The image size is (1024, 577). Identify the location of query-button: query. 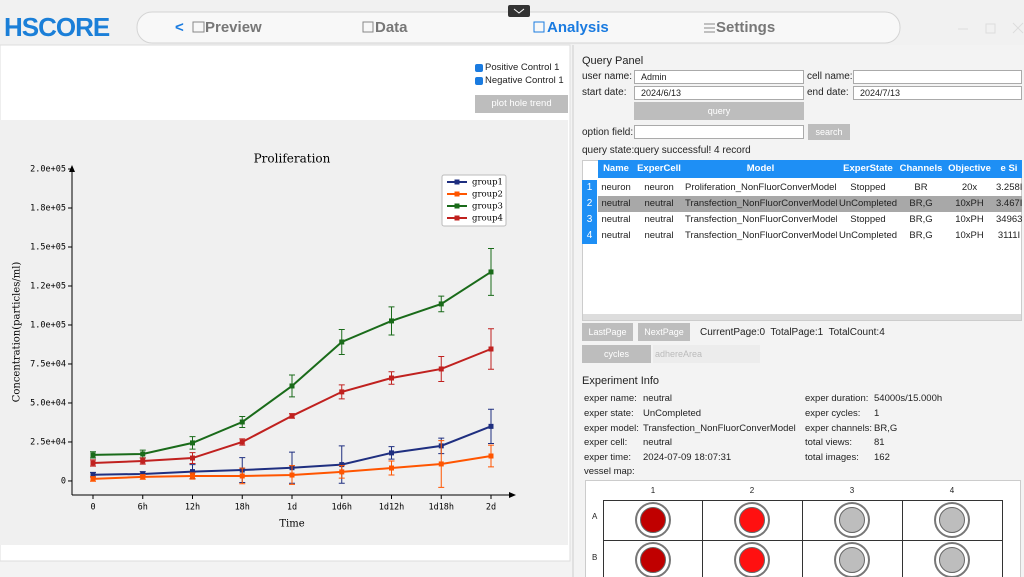
(719, 111).